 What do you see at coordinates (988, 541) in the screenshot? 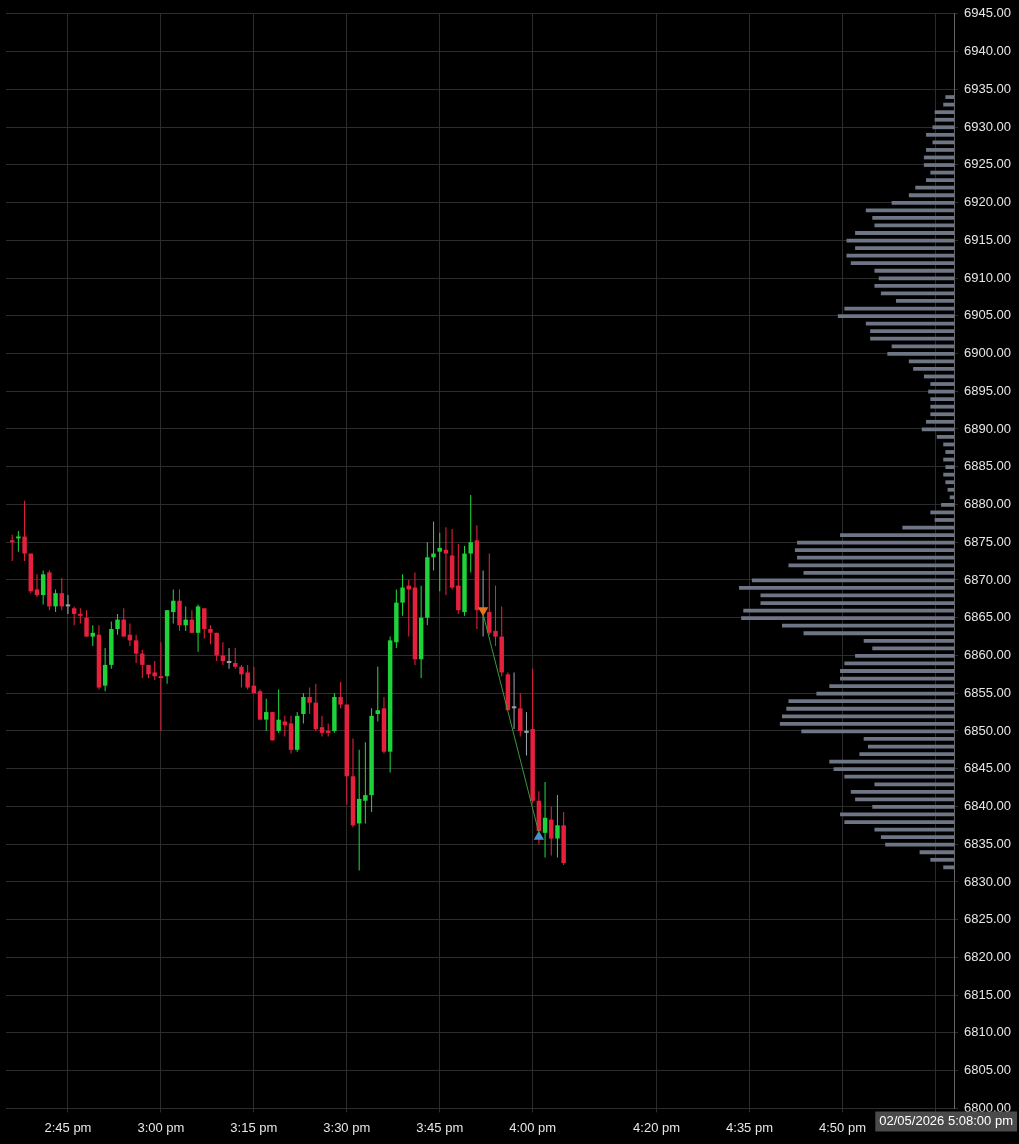
I see `y-tick-label: 6875.00` at bounding box center [988, 541].